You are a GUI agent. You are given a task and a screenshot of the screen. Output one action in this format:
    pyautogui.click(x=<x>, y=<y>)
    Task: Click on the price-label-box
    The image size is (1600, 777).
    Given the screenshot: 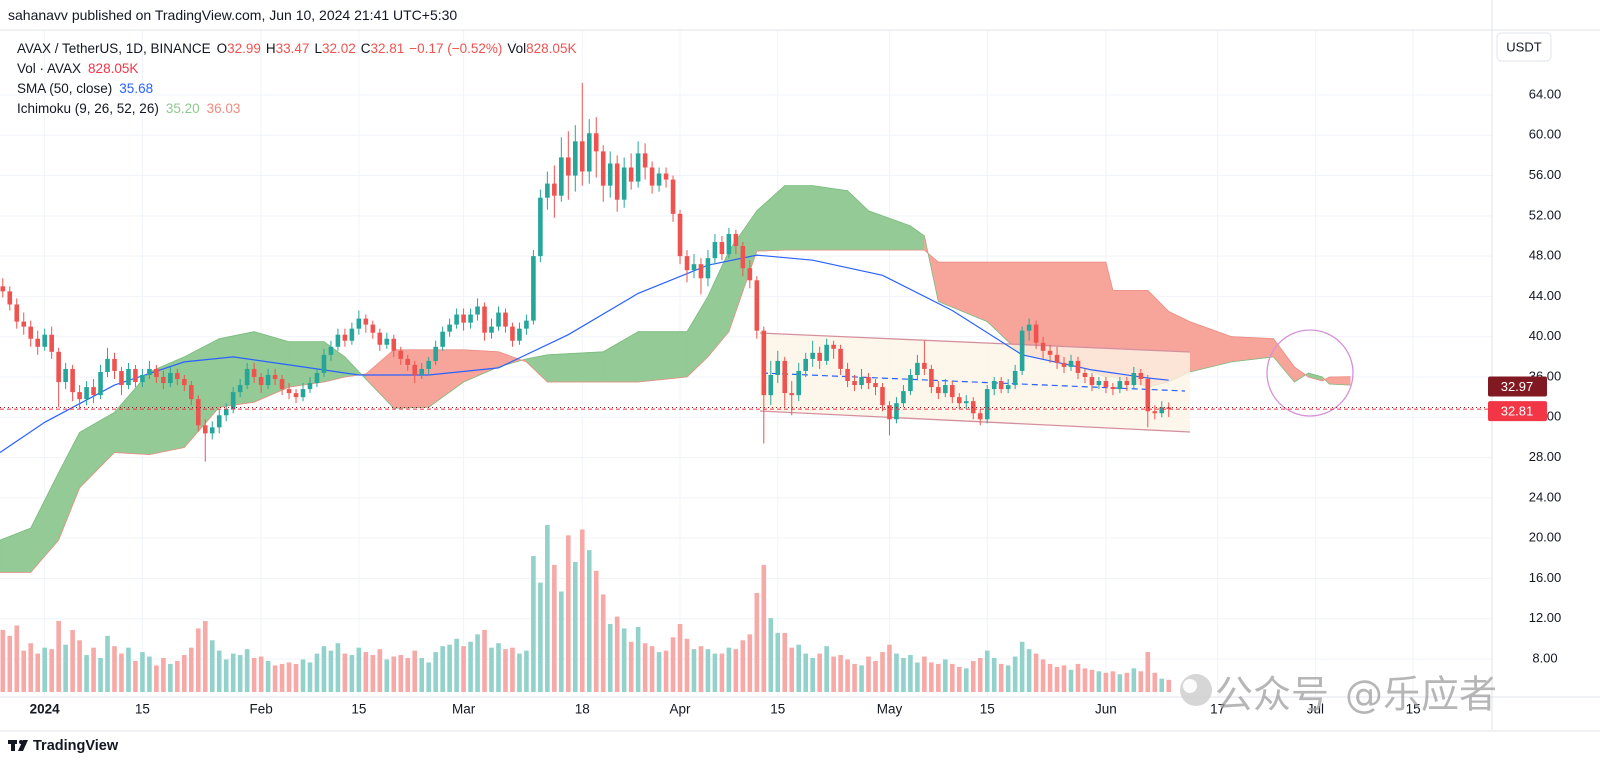 What is the action you would take?
    pyautogui.click(x=1517, y=411)
    